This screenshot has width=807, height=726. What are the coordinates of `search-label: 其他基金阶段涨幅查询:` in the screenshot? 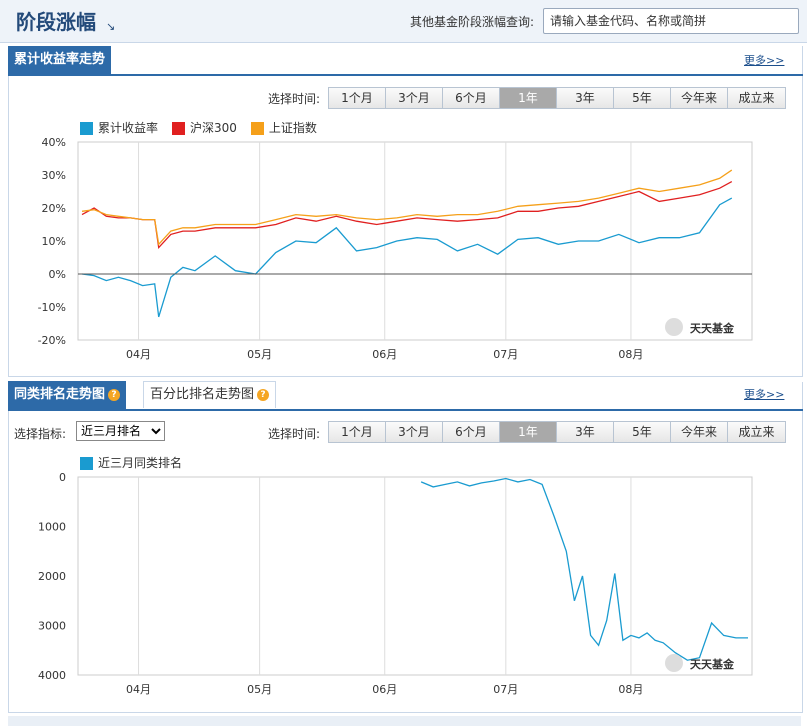 It's located at (472, 22).